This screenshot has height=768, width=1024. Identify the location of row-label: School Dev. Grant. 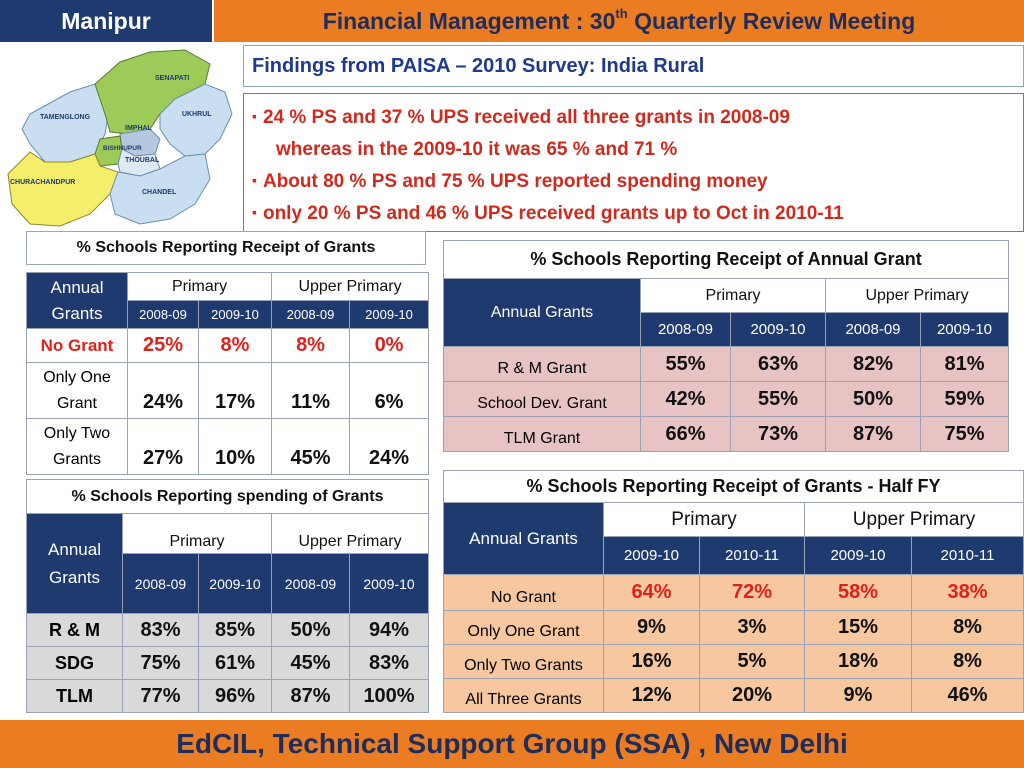
(542, 399).